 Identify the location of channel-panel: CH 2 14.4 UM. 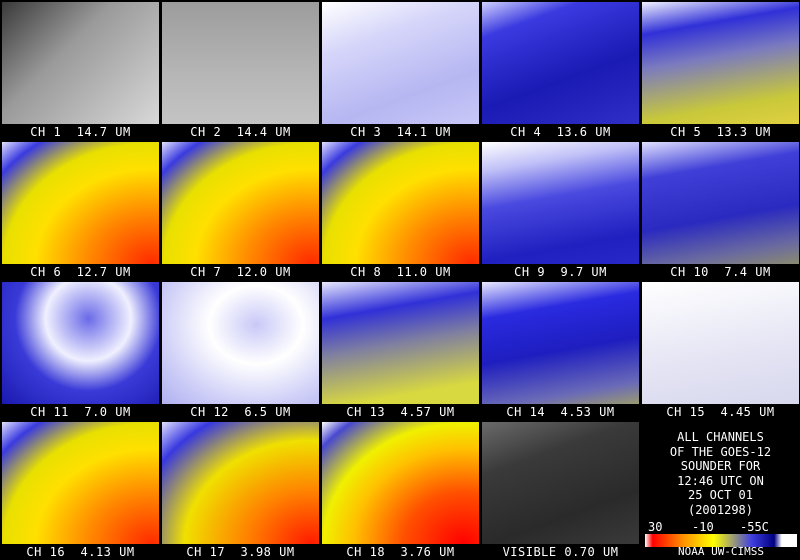
(240, 71).